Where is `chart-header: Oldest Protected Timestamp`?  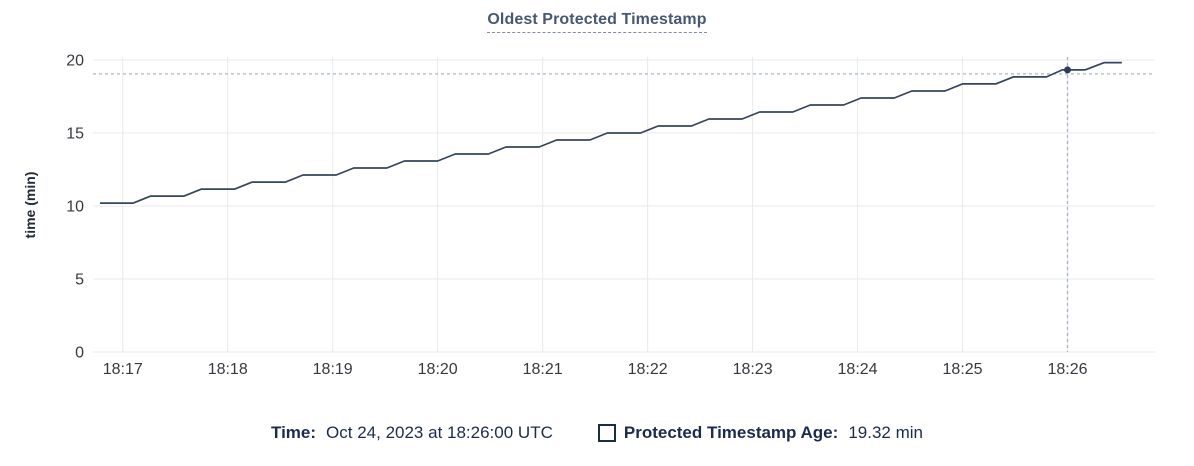
chart-header: Oldest Protected Timestamp is located at coordinates (597, 22).